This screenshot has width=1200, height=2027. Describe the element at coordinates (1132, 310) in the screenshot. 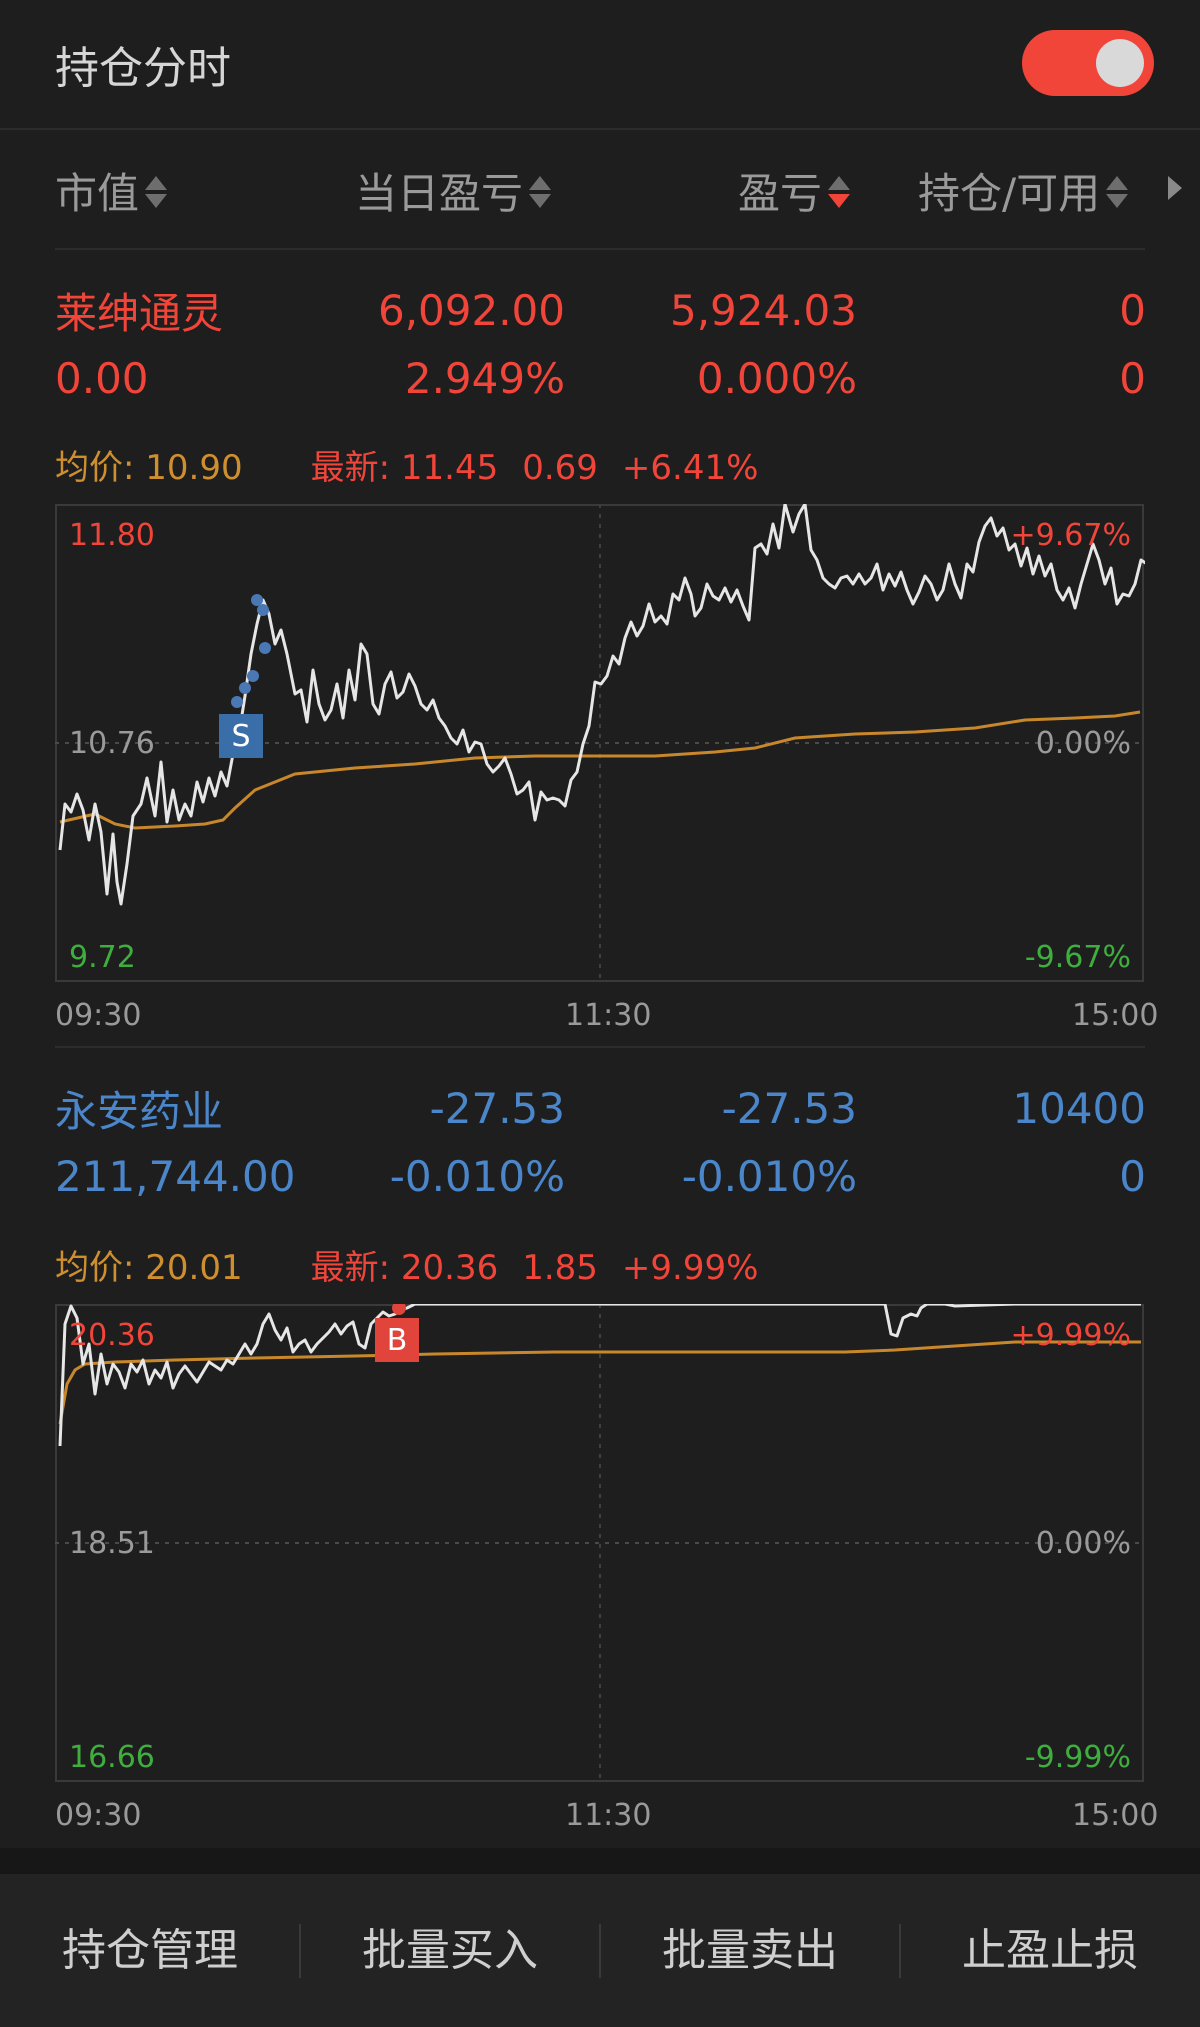

I see `position: 0` at that location.